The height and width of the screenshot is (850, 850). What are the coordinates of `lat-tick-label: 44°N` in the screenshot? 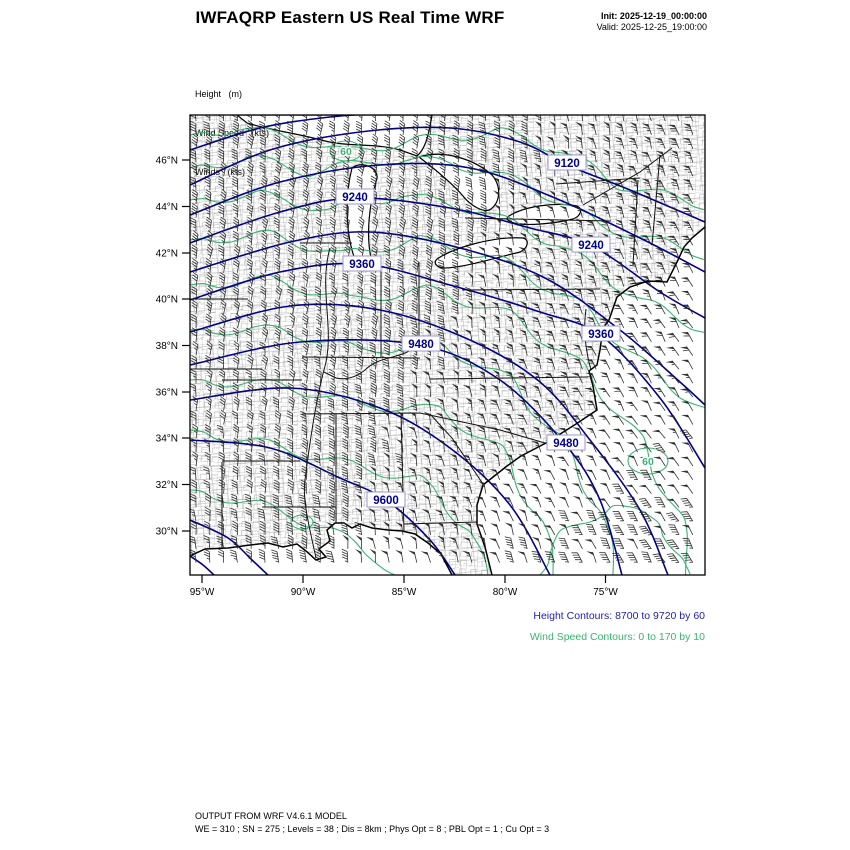 It's located at (167, 207).